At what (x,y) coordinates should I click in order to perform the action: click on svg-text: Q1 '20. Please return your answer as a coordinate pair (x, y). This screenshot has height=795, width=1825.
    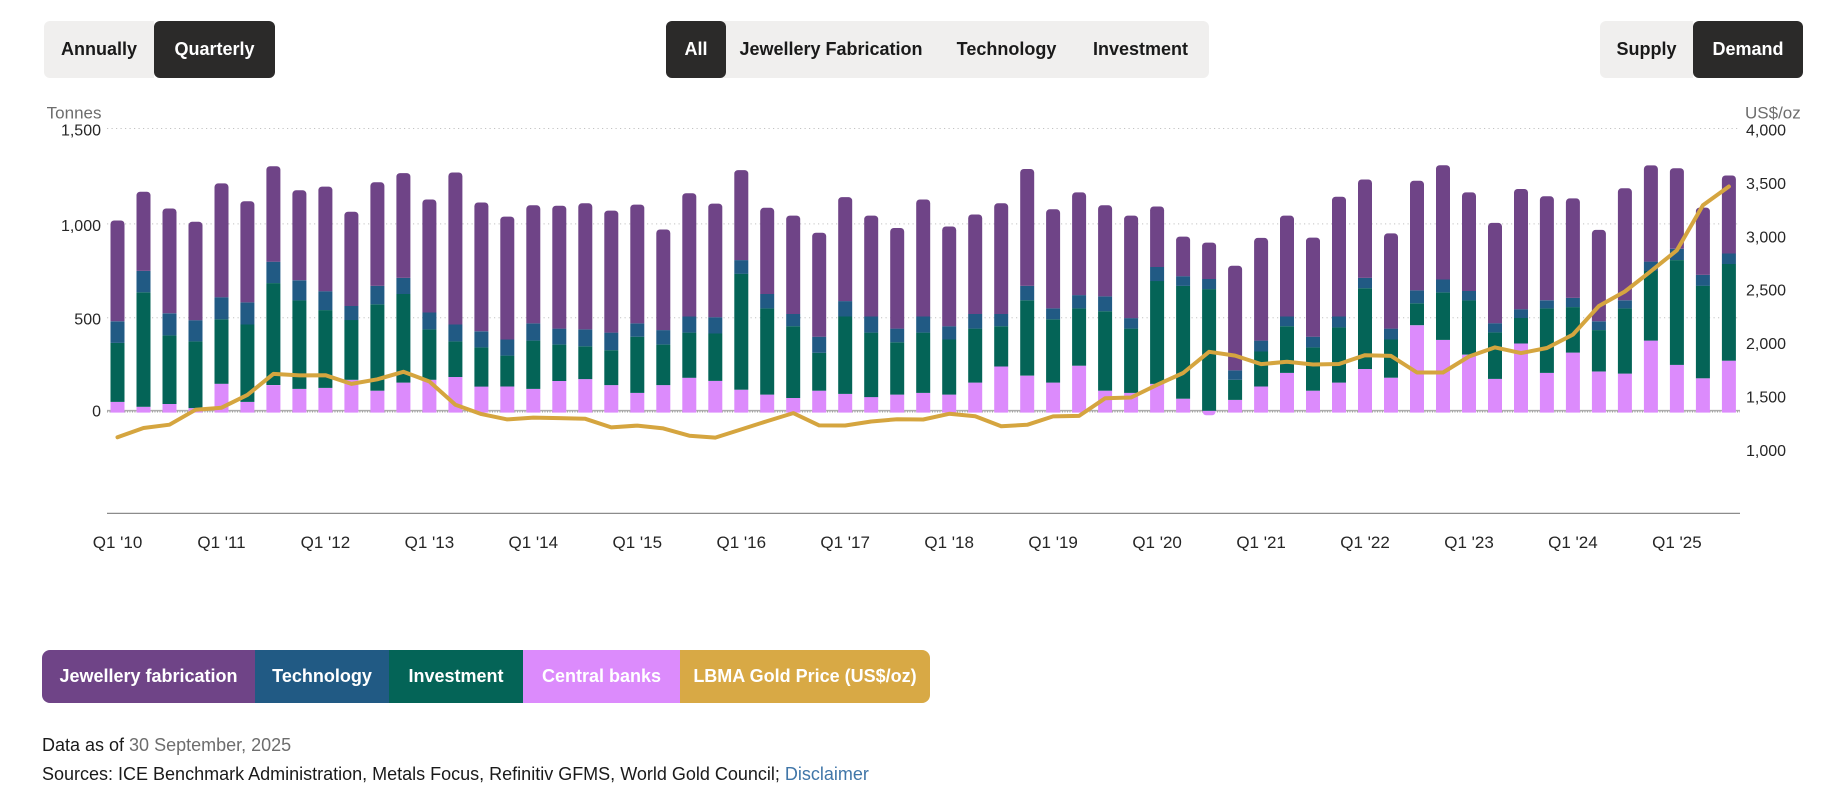
    Looking at the image, I should click on (1157, 542).